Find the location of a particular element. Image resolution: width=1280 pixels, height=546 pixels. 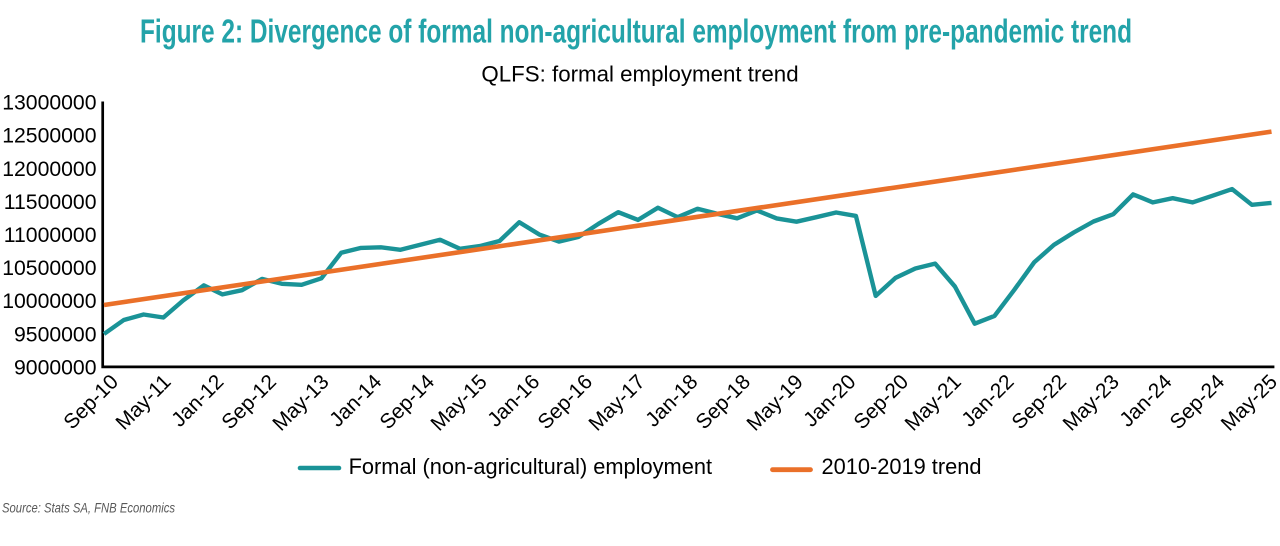

svg-text: 2010-2019 trend is located at coordinates (902, 466).